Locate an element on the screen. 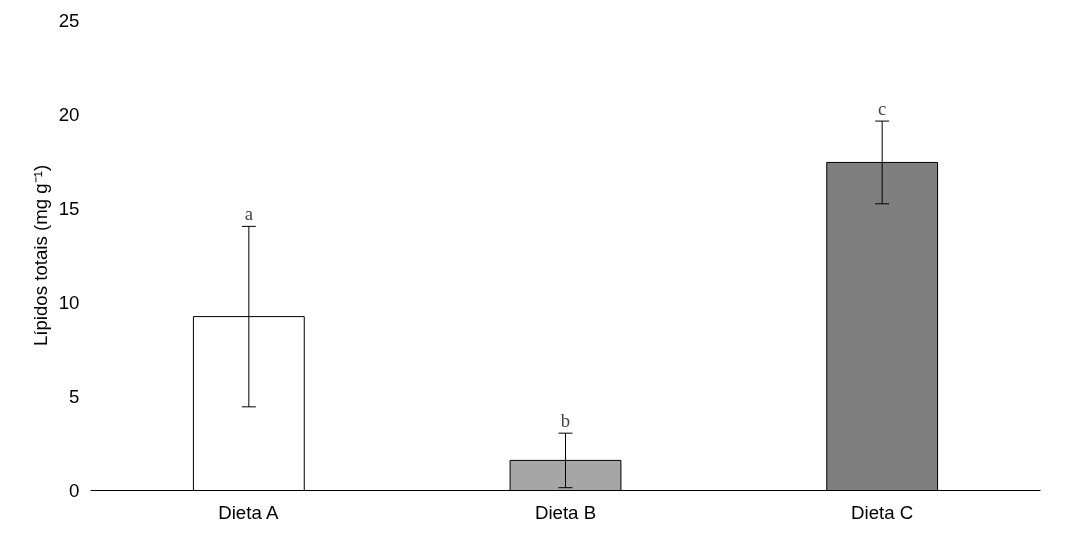 The height and width of the screenshot is (540, 1070). x-tick-label: Dieta B is located at coordinates (565, 512).